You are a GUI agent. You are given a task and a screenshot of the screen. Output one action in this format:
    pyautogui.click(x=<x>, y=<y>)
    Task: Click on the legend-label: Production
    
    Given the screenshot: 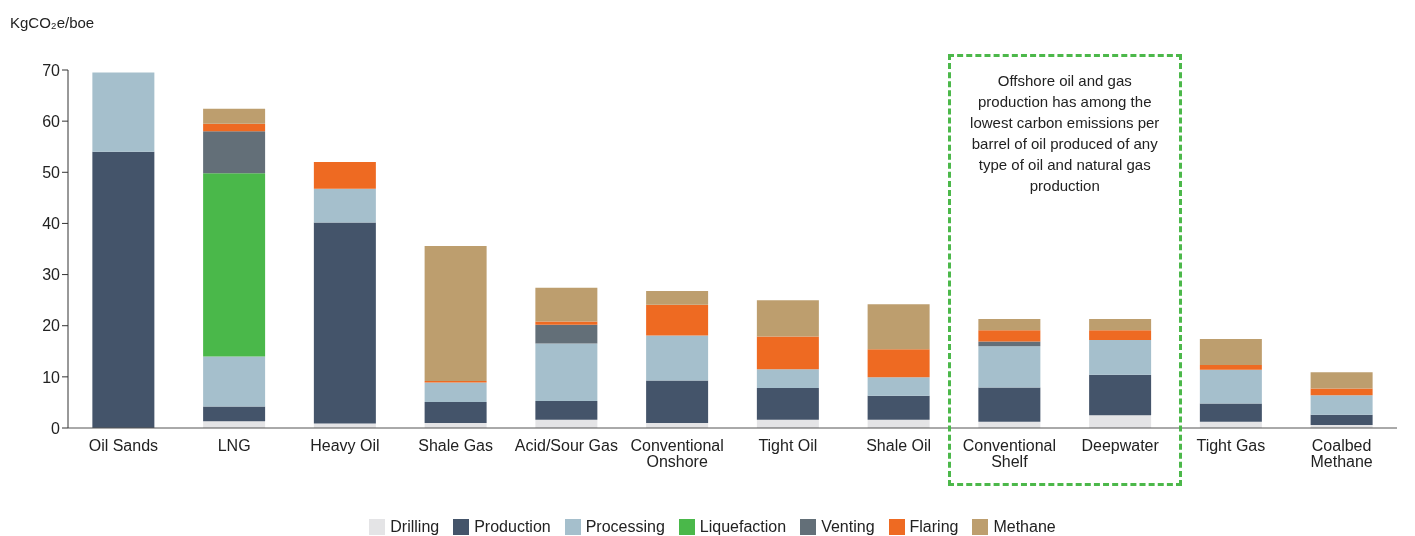 What is the action you would take?
    pyautogui.click(x=512, y=527)
    